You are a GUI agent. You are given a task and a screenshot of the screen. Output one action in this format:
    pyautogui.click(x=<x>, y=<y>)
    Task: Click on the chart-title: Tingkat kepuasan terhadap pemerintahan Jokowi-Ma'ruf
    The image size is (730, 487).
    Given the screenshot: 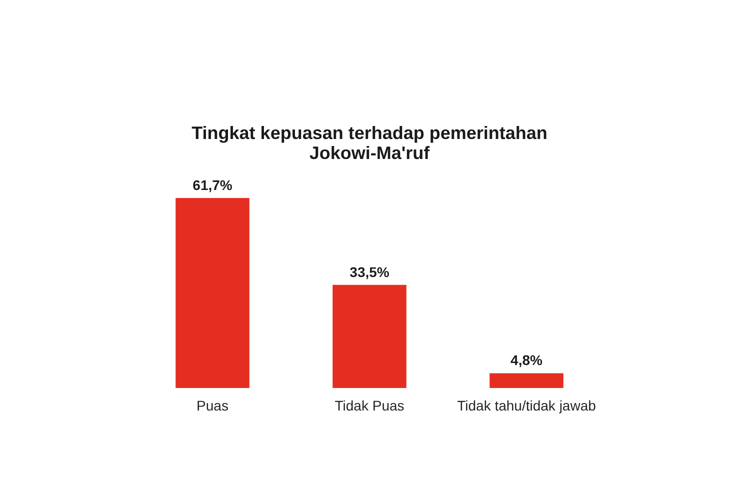 What is the action you would take?
    pyautogui.click(x=370, y=143)
    